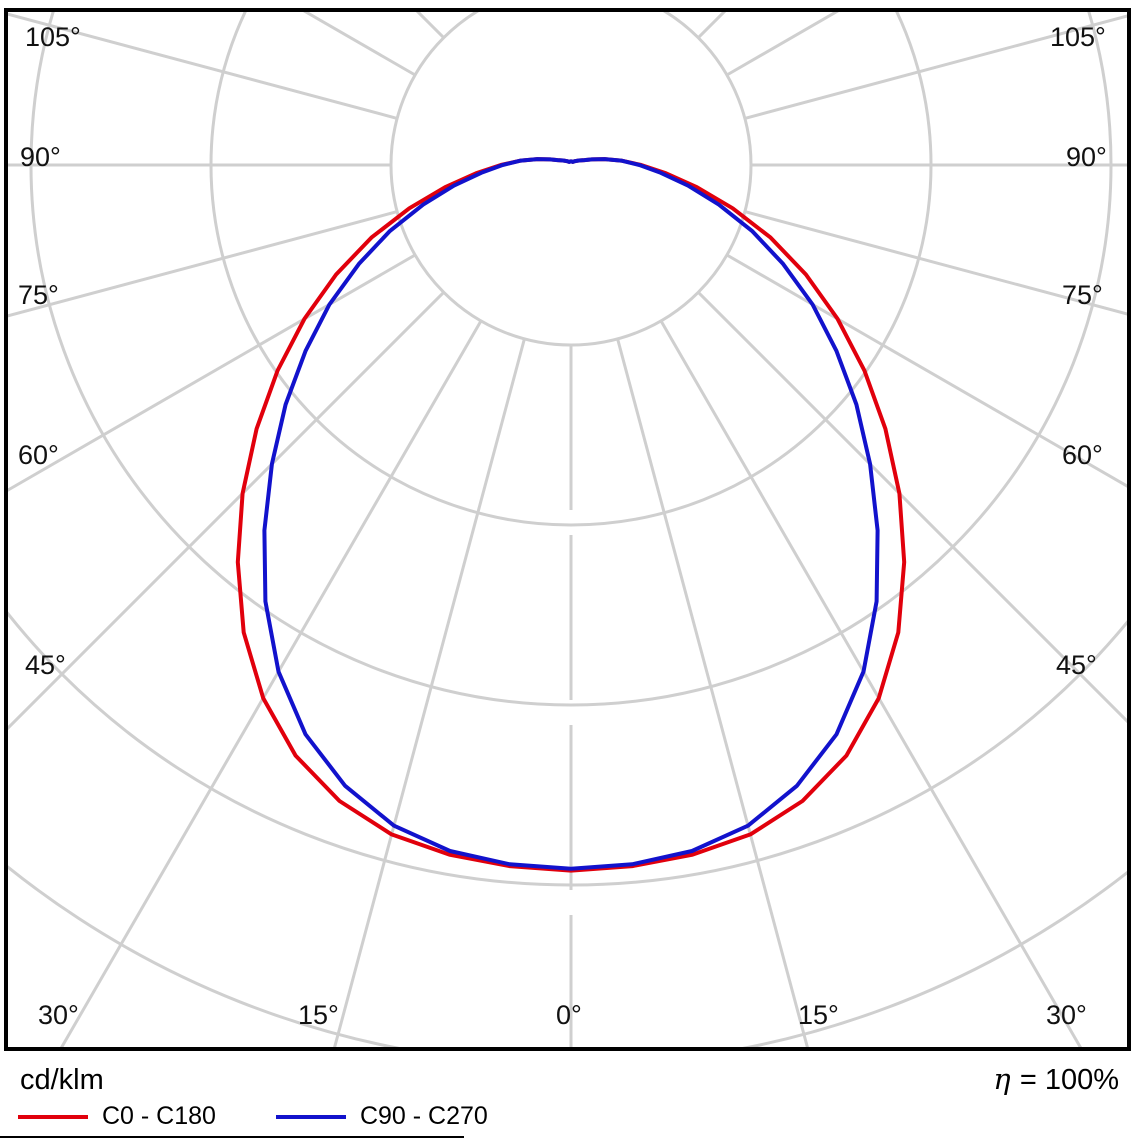 The height and width of the screenshot is (1143, 1143). I want to click on legend: C0 - C180 C90 - C270, so click(253, 1116).